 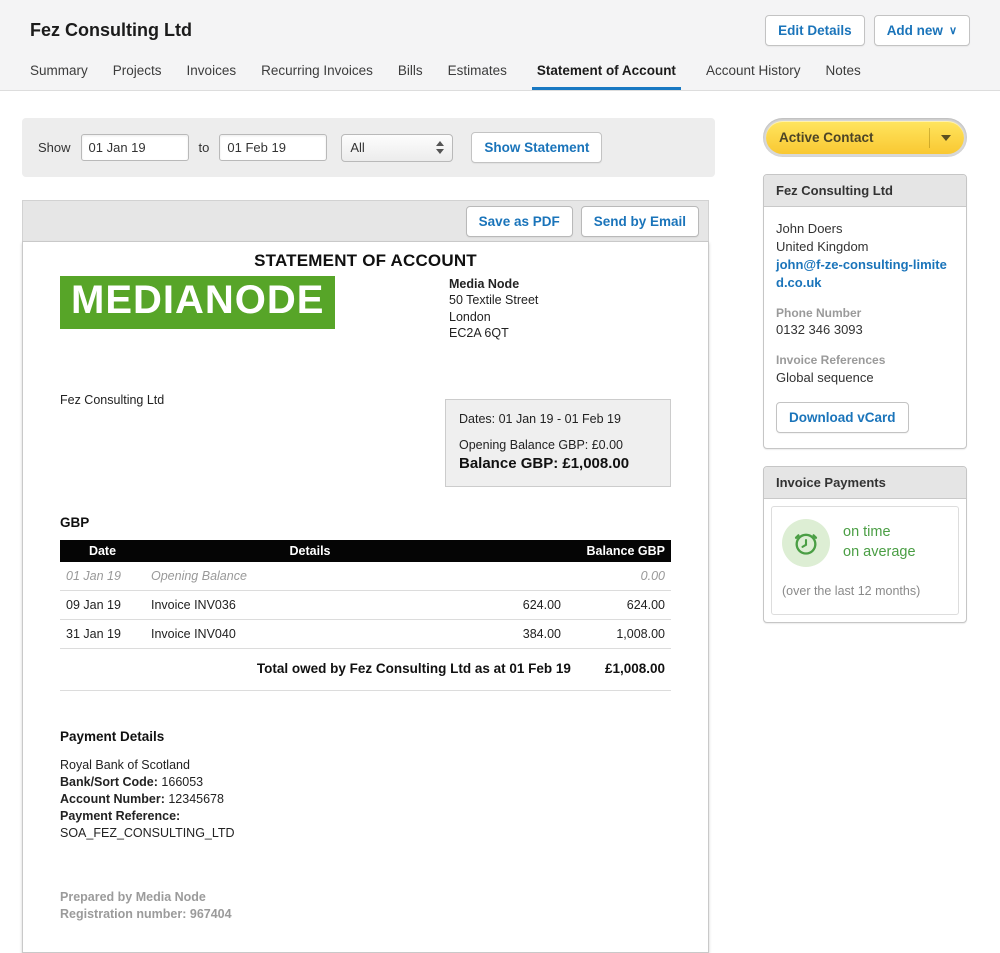 What do you see at coordinates (137, 70) in the screenshot?
I see `tab-projects: Projects` at bounding box center [137, 70].